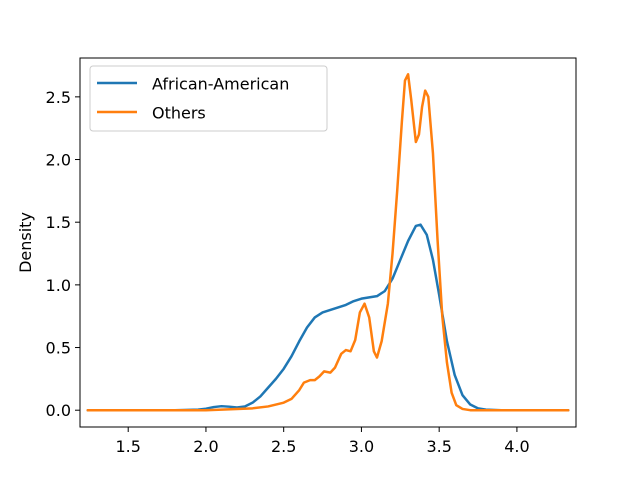  What do you see at coordinates (205, 446) in the screenshot?
I see `x-tick-label: 2.0` at bounding box center [205, 446].